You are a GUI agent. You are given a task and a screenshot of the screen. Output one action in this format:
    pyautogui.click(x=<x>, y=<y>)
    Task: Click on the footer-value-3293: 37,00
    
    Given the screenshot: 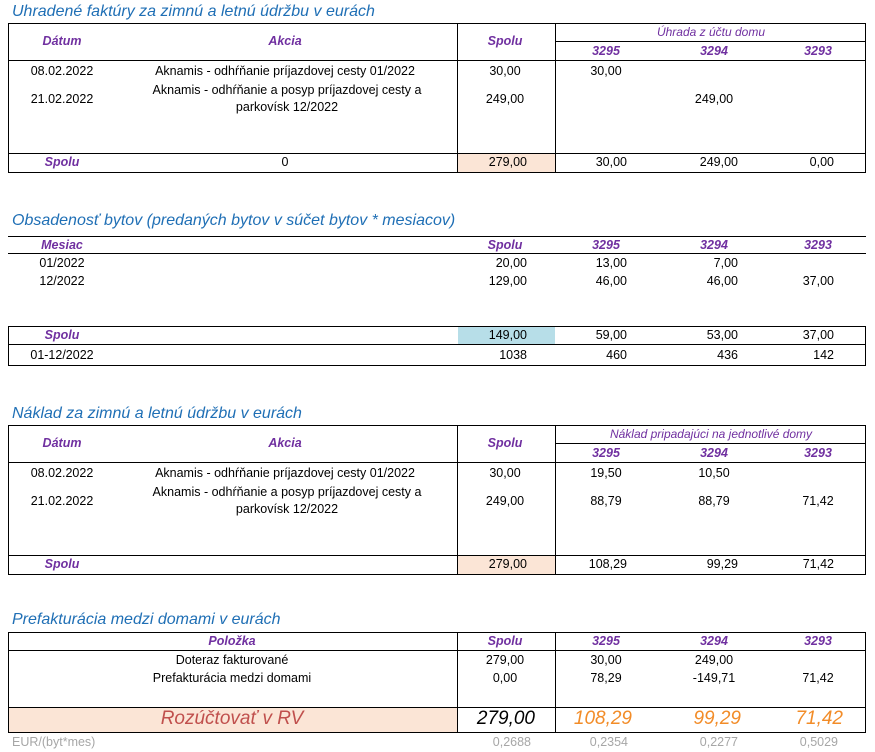 What is the action you would take?
    pyautogui.click(x=818, y=335)
    